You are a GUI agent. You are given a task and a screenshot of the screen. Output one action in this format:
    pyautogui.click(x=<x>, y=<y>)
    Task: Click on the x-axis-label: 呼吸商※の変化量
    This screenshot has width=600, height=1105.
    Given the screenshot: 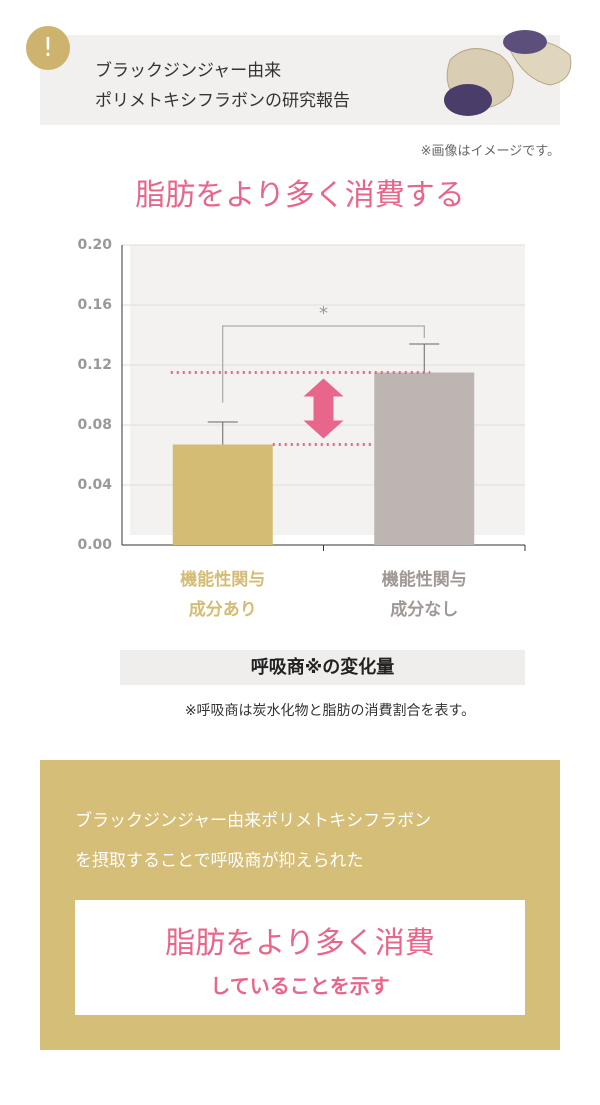 What is the action you would take?
    pyautogui.click(x=322, y=667)
    